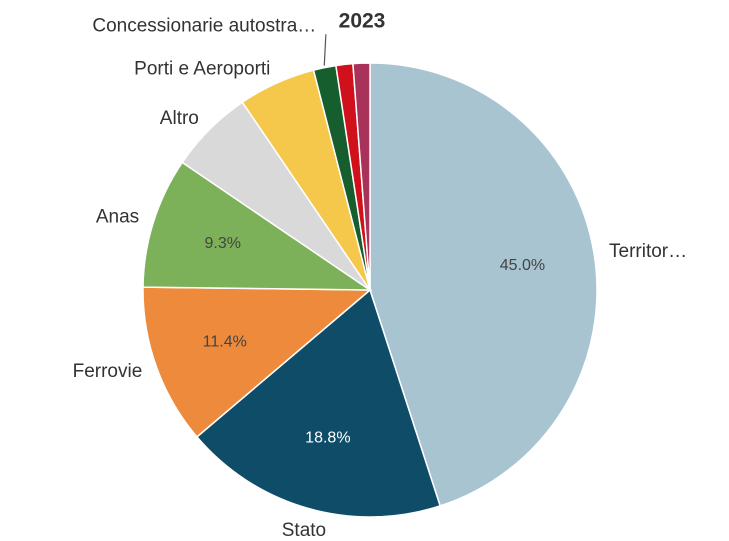 The height and width of the screenshot is (541, 729). I want to click on value-label: 11.4%, so click(225, 342).